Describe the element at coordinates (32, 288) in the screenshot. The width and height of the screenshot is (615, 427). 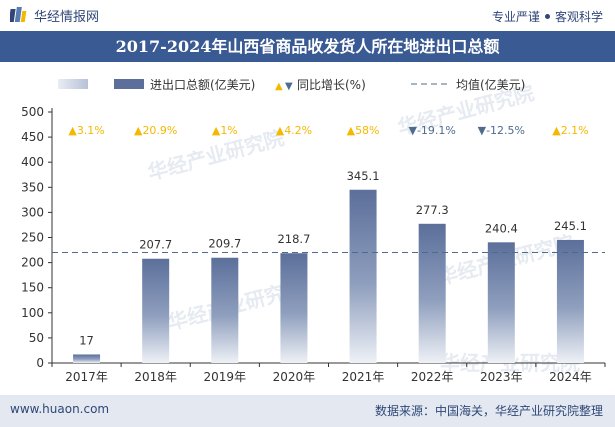
I see `y-tick-label: 150` at that location.